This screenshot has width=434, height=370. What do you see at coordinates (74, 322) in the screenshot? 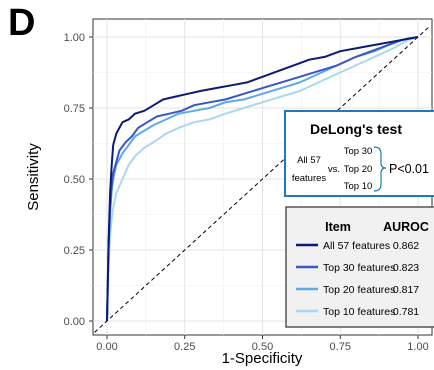
I see `y-tick-label-0: 0.00` at bounding box center [74, 322].